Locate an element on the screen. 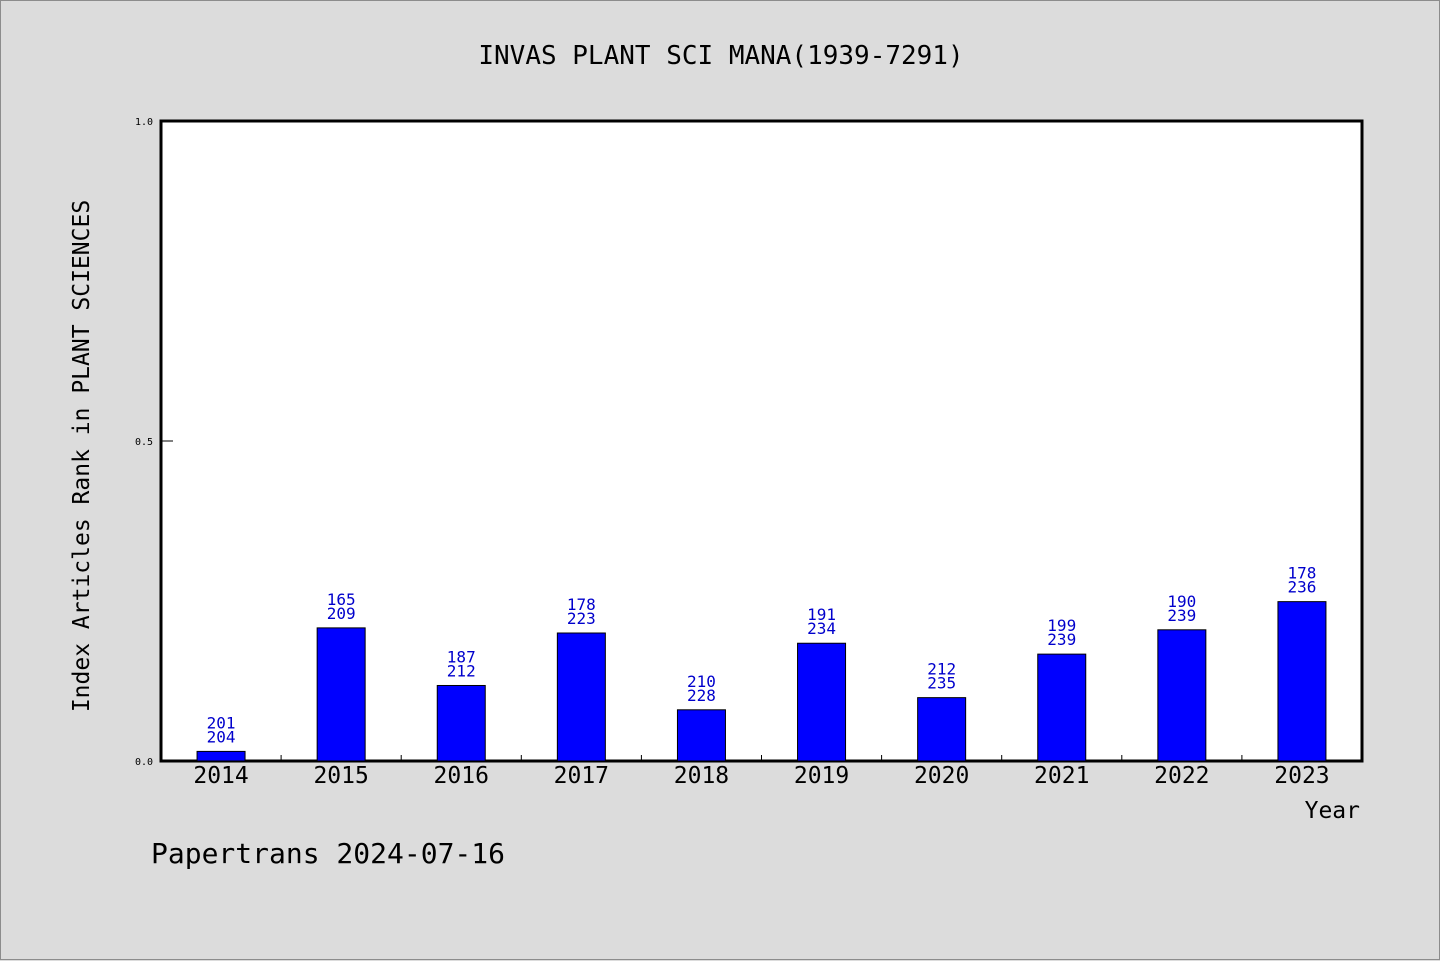  bar-label-bottom: 228 is located at coordinates (701, 695).